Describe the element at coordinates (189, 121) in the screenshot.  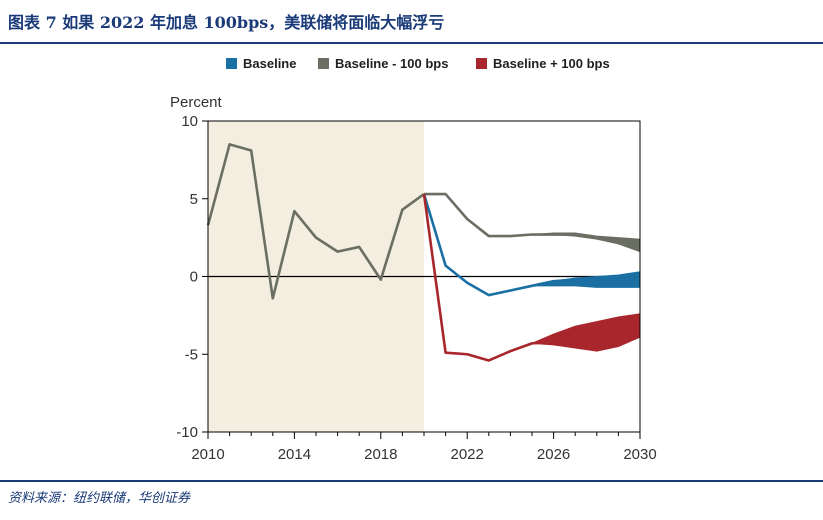
I see `y-tick-label: 10` at that location.